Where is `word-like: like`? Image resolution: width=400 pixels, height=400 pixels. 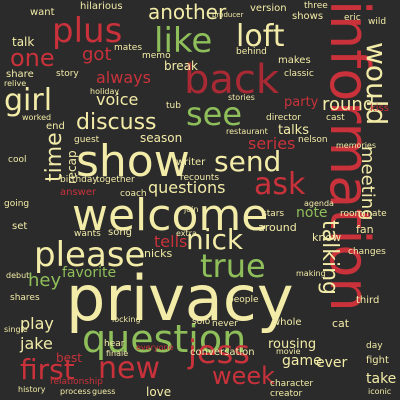 word-like: like is located at coordinates (183, 41).